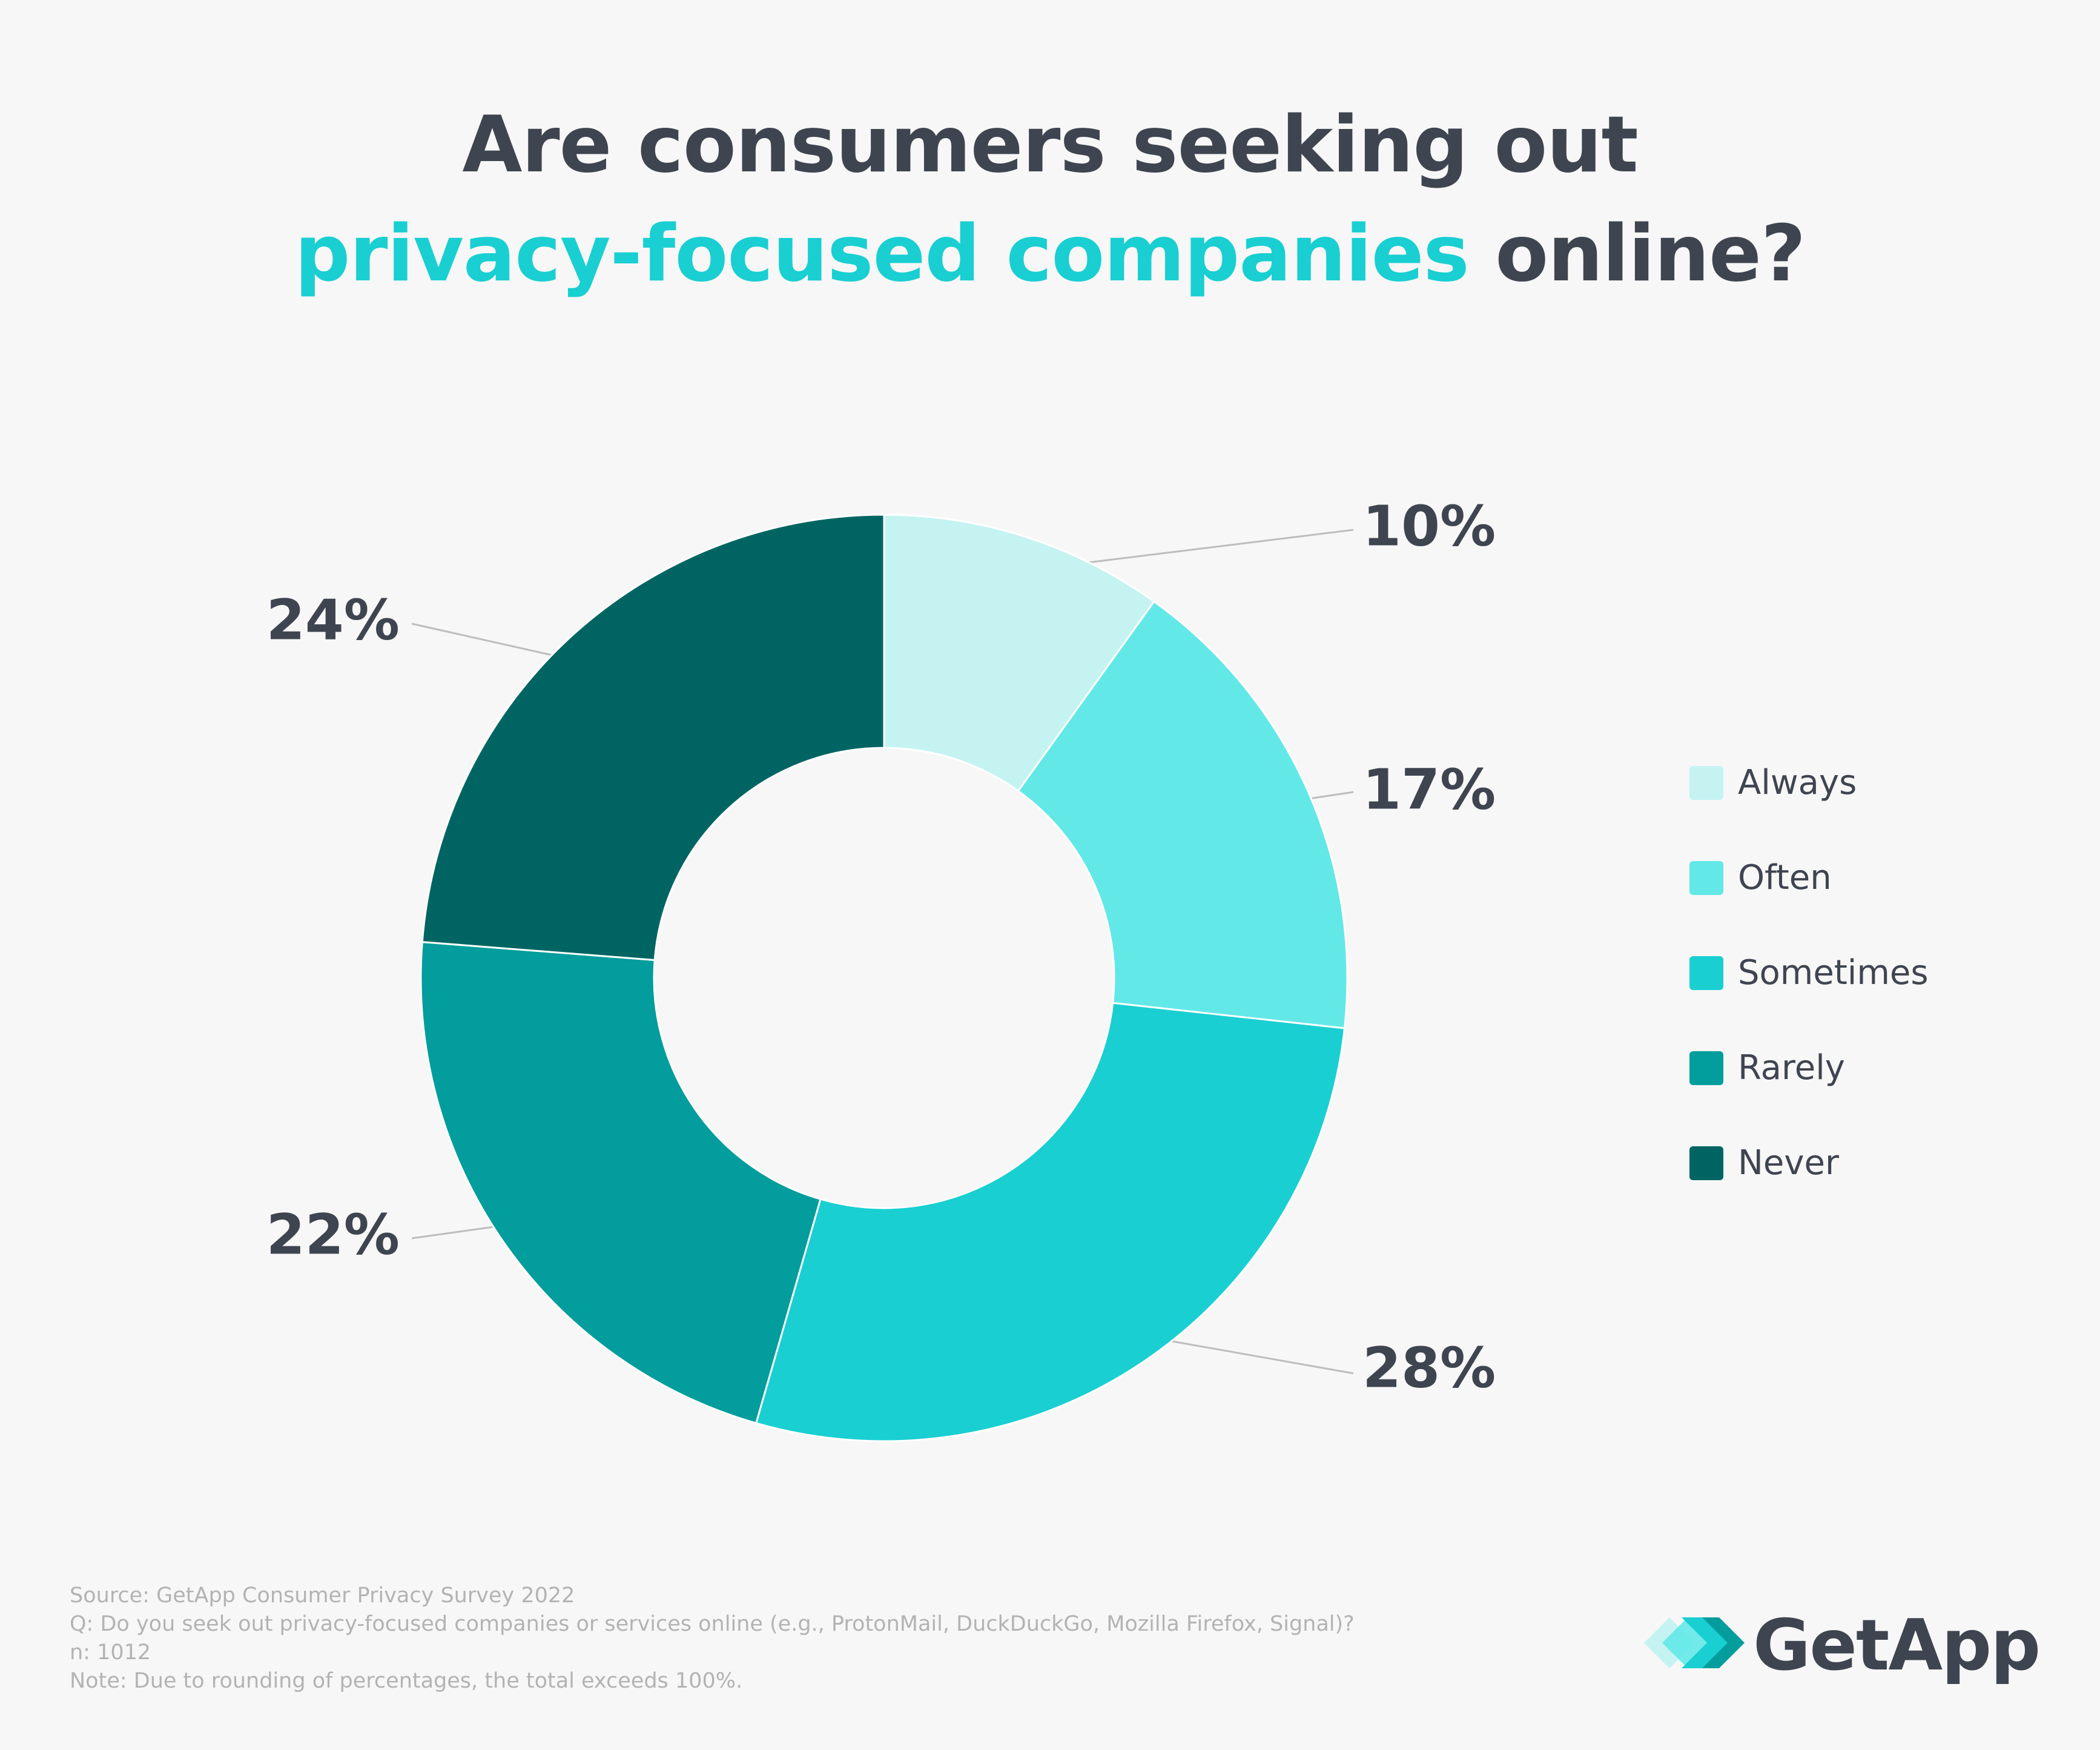 The width and height of the screenshot is (2100, 1750). Describe the element at coordinates (882, 254) in the screenshot. I see `title-accent-text: privacy-focused companies` at that location.